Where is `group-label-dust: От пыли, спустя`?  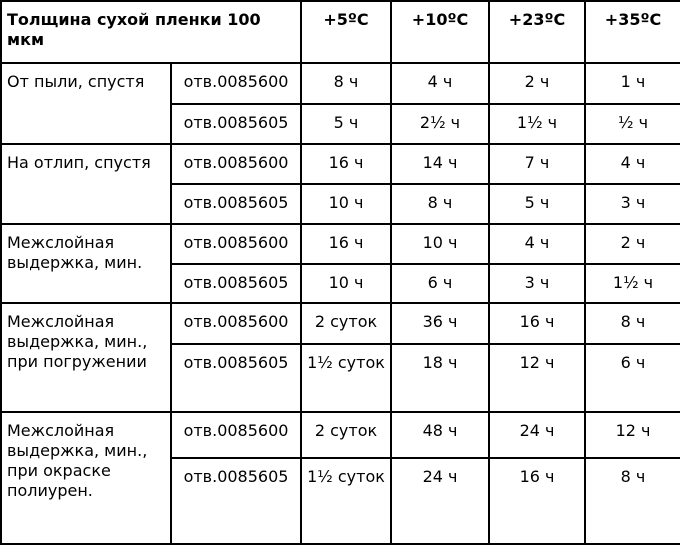
group-label-dust: От пыли, спустя is located at coordinates (86, 103).